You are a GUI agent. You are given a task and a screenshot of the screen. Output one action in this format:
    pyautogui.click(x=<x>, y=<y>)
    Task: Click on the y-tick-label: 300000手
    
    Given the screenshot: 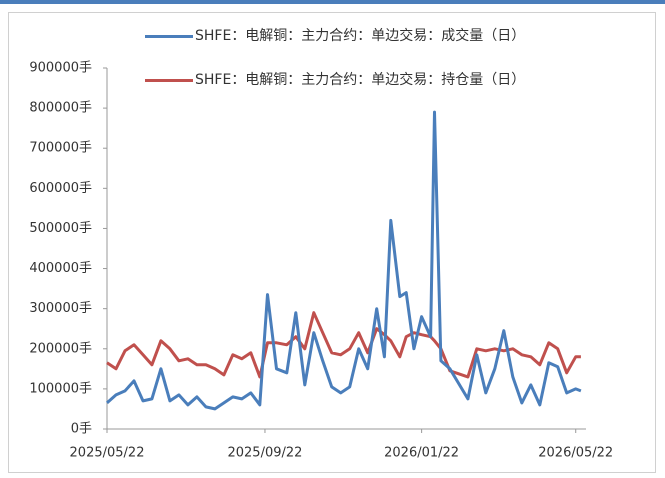 What is the action you would take?
    pyautogui.click(x=60, y=308)
    